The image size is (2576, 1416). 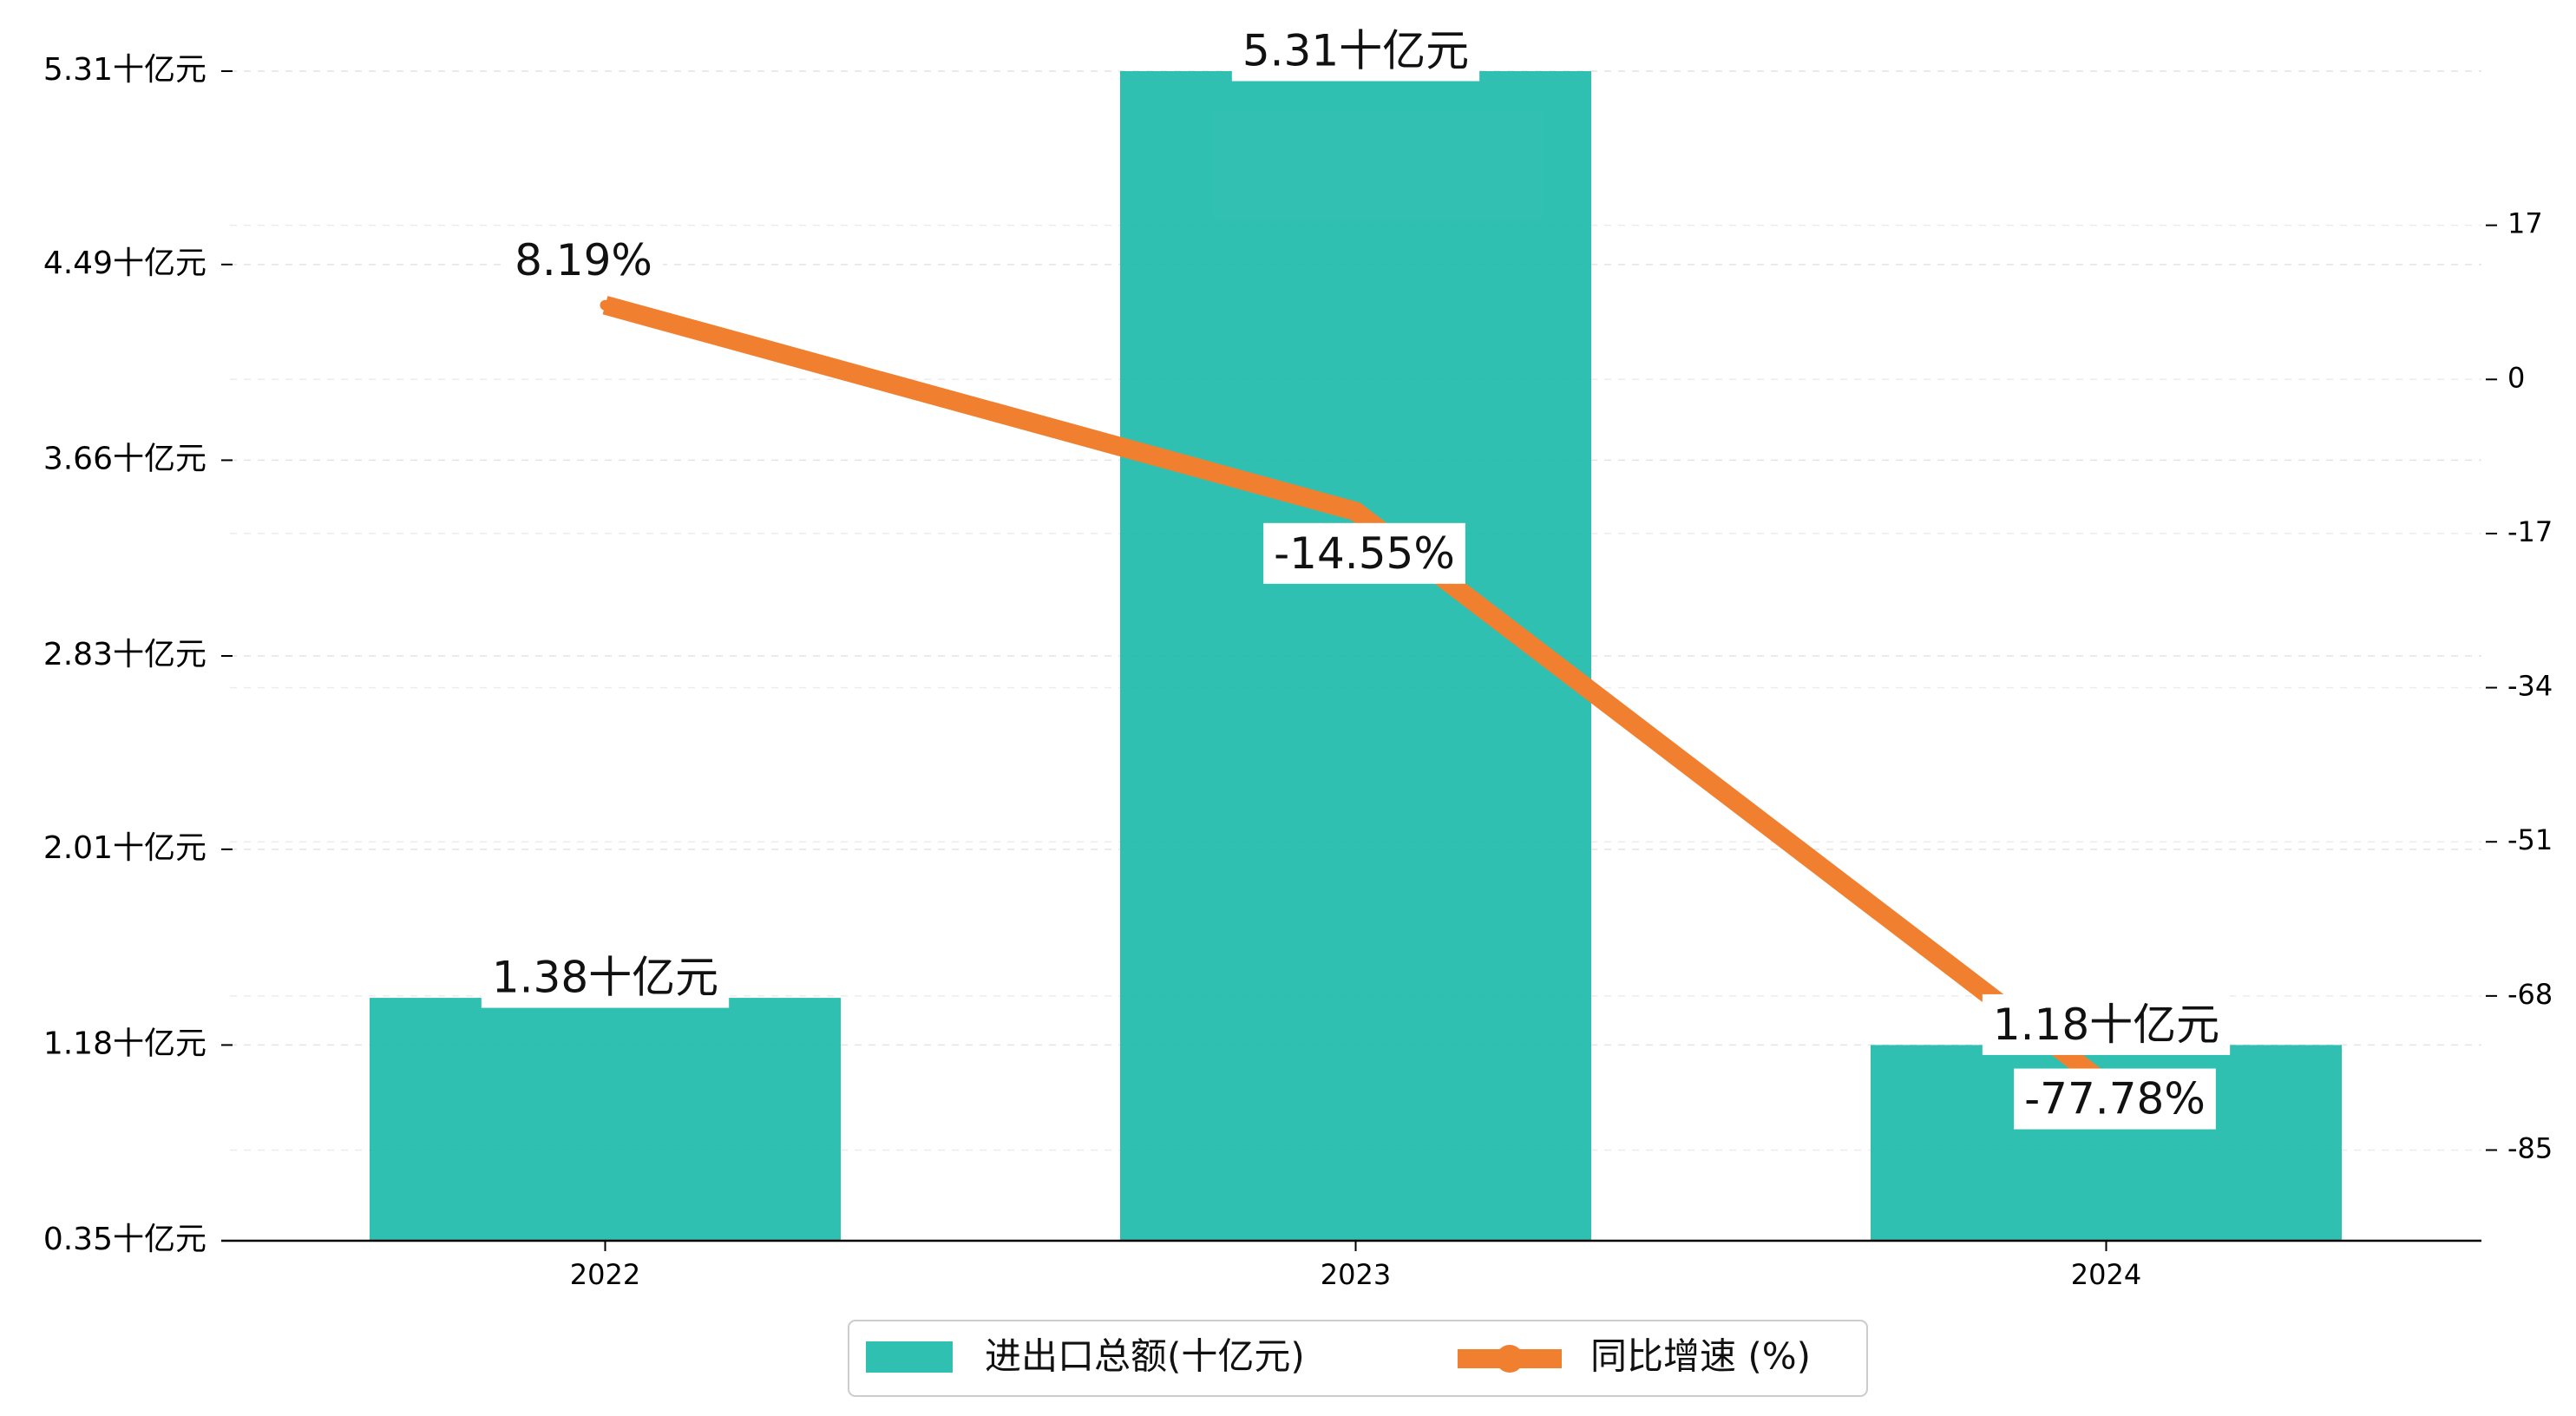 I want to click on bar-label-2022-group: 1.38十亿元, so click(x=605, y=978).